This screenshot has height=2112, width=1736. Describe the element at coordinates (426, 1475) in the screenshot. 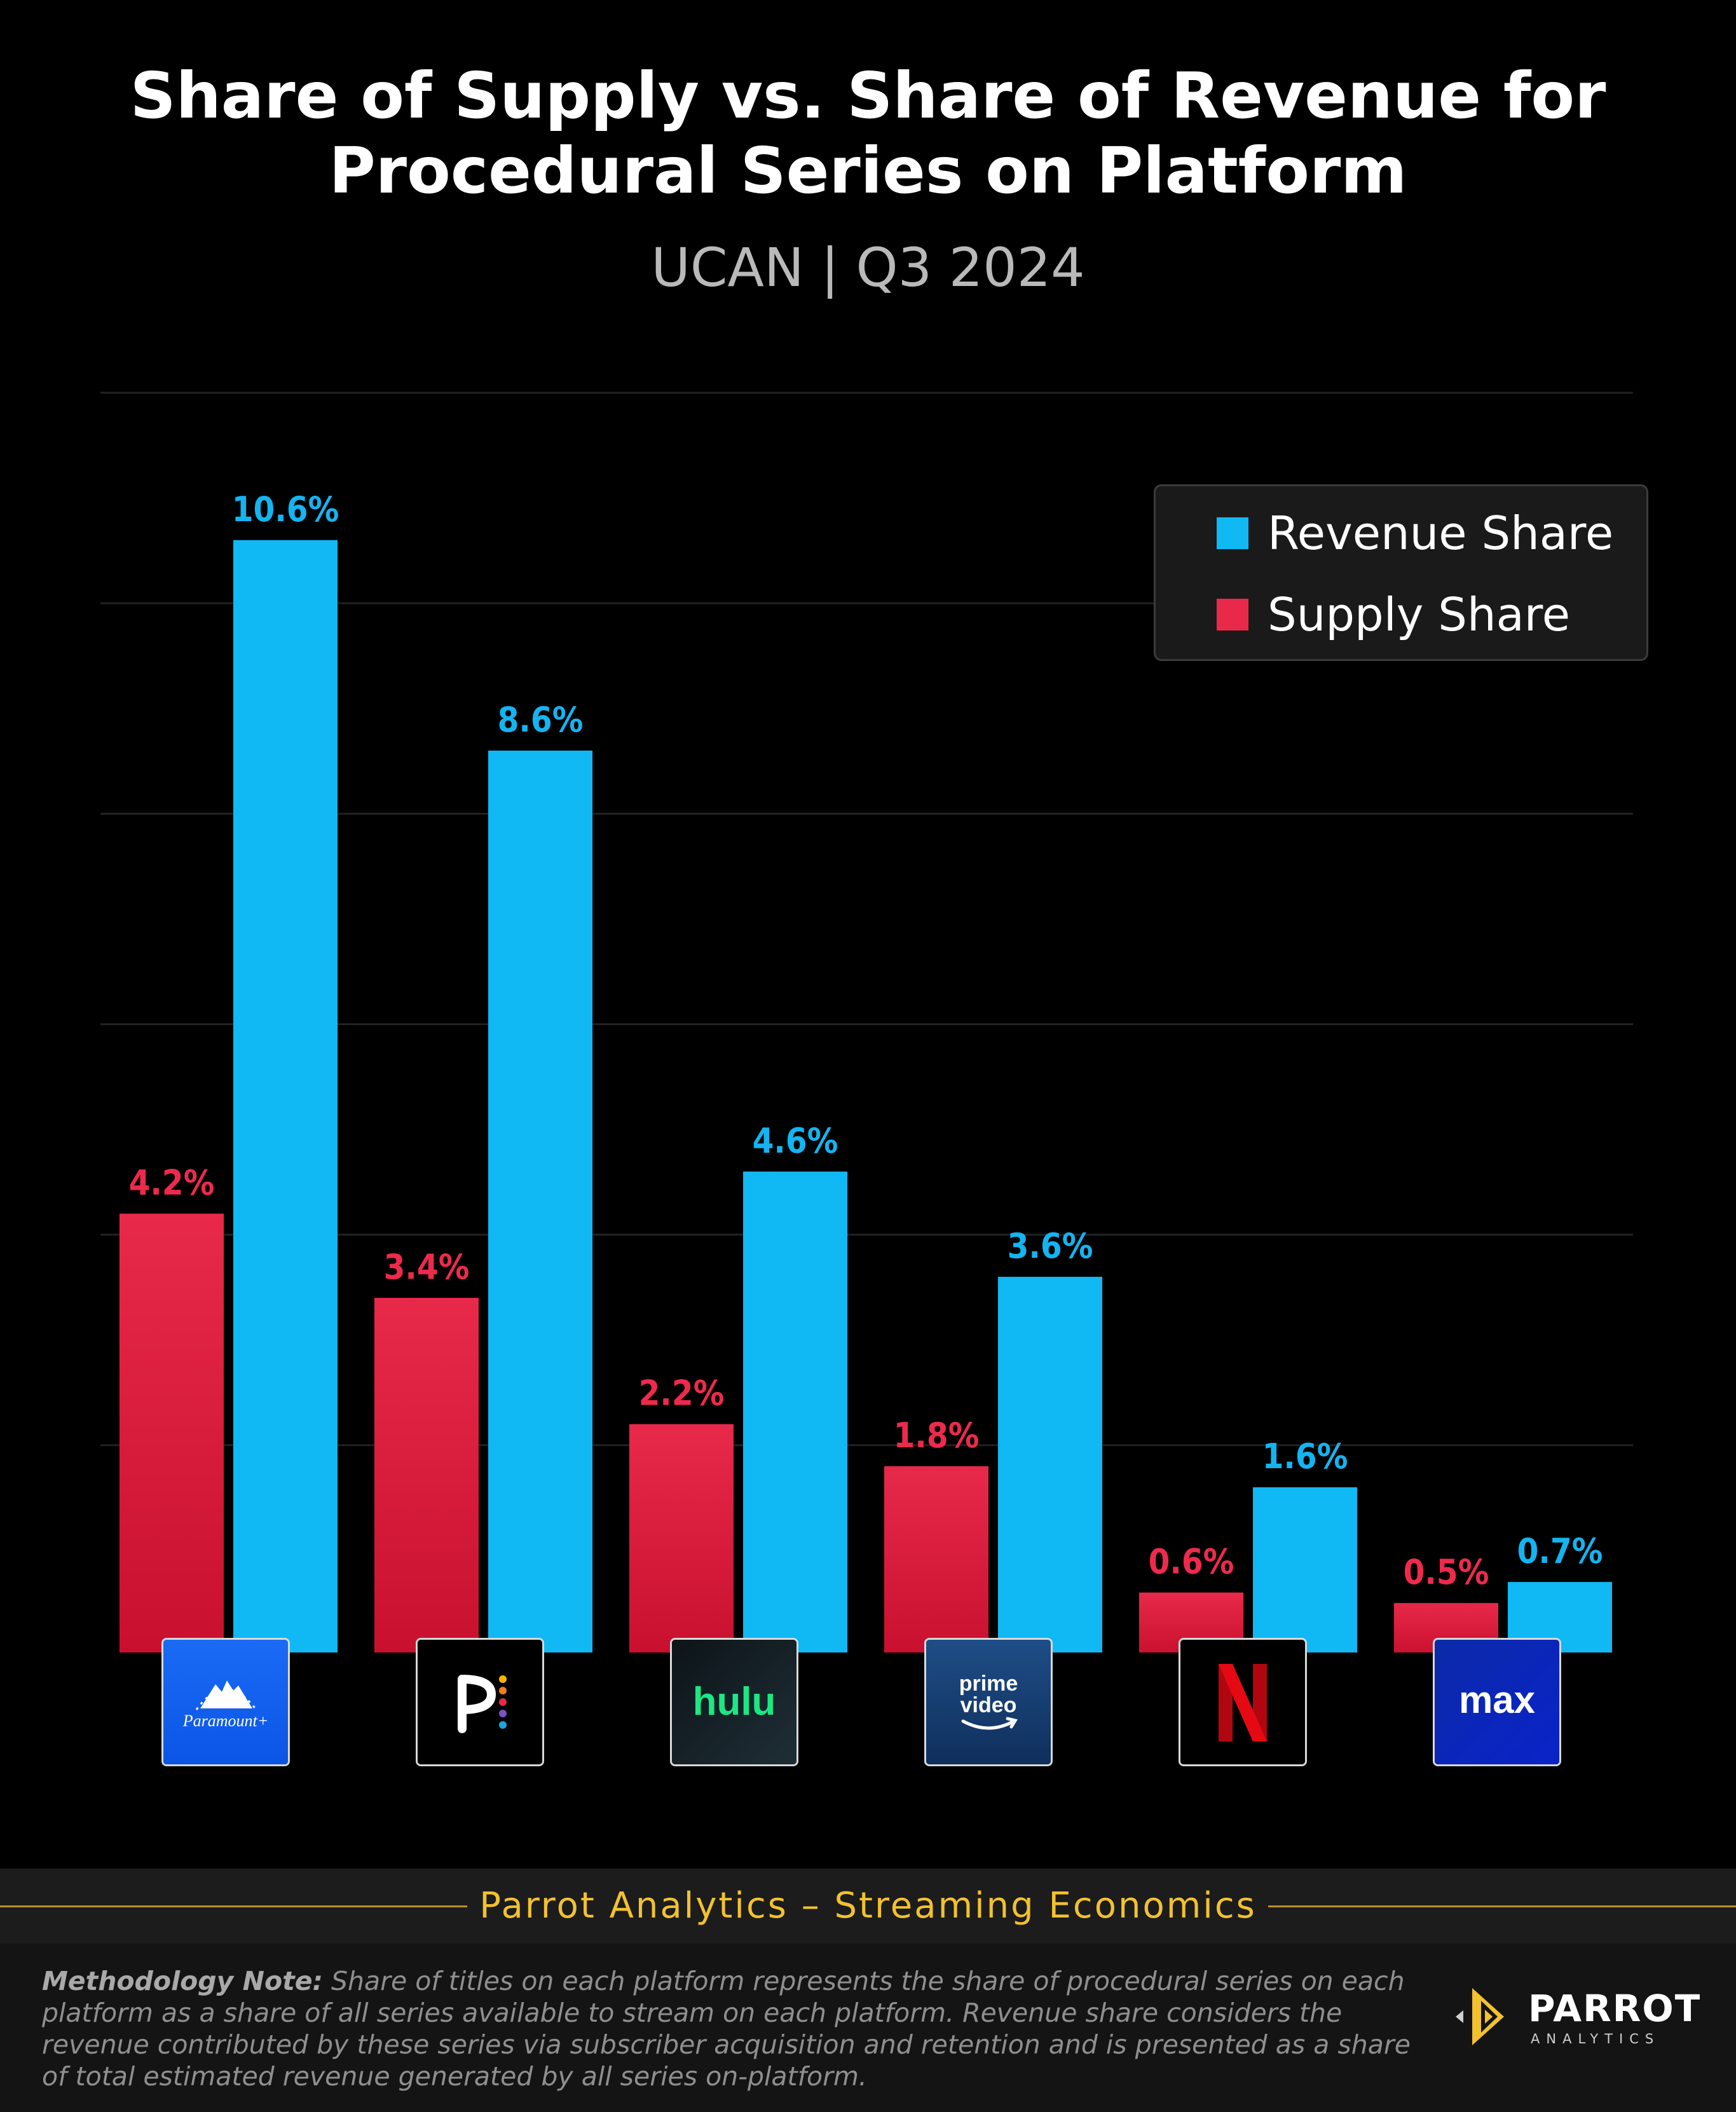

I see `bar-supply-peacock` at that location.